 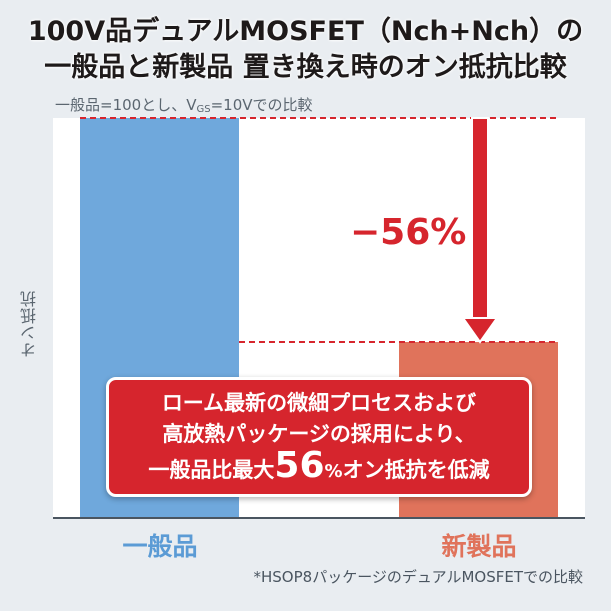 I want to click on title-line-1: 100V品デュアルMOSFET（Nch+Nch）の, so click(x=305, y=31).